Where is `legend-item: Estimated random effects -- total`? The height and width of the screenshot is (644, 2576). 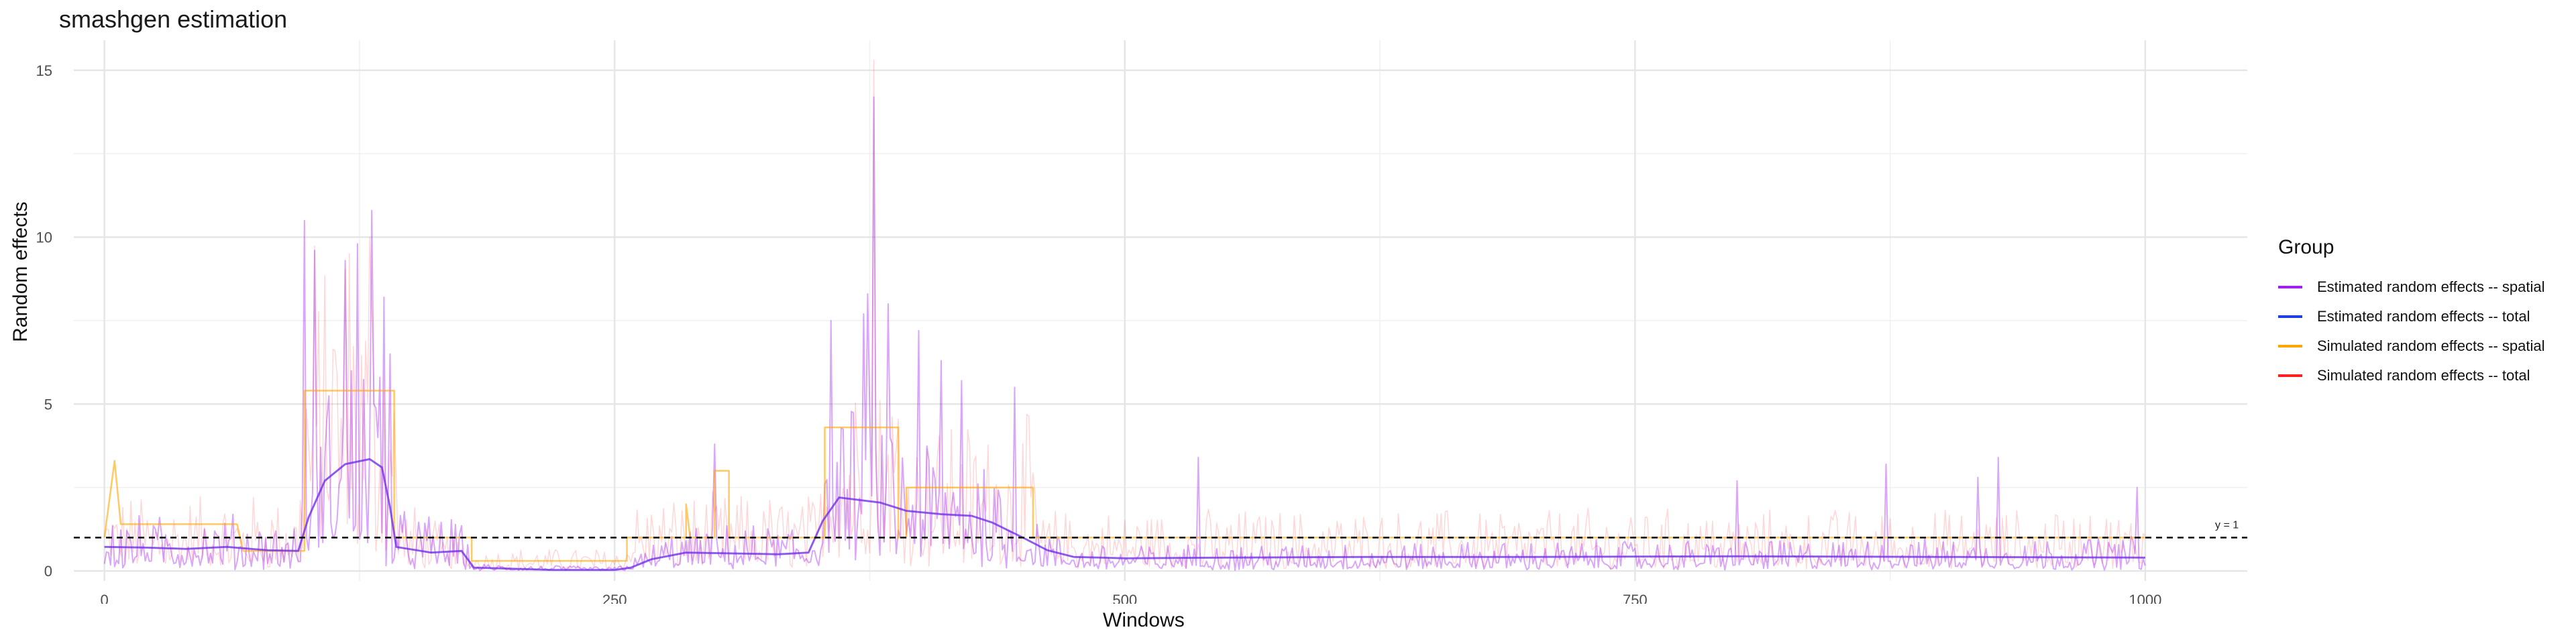
legend-item: Estimated random effects -- total is located at coordinates (2411, 316).